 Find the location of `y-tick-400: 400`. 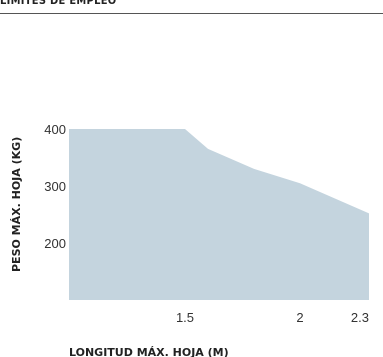

y-tick-400: 400 is located at coordinates (55, 129).